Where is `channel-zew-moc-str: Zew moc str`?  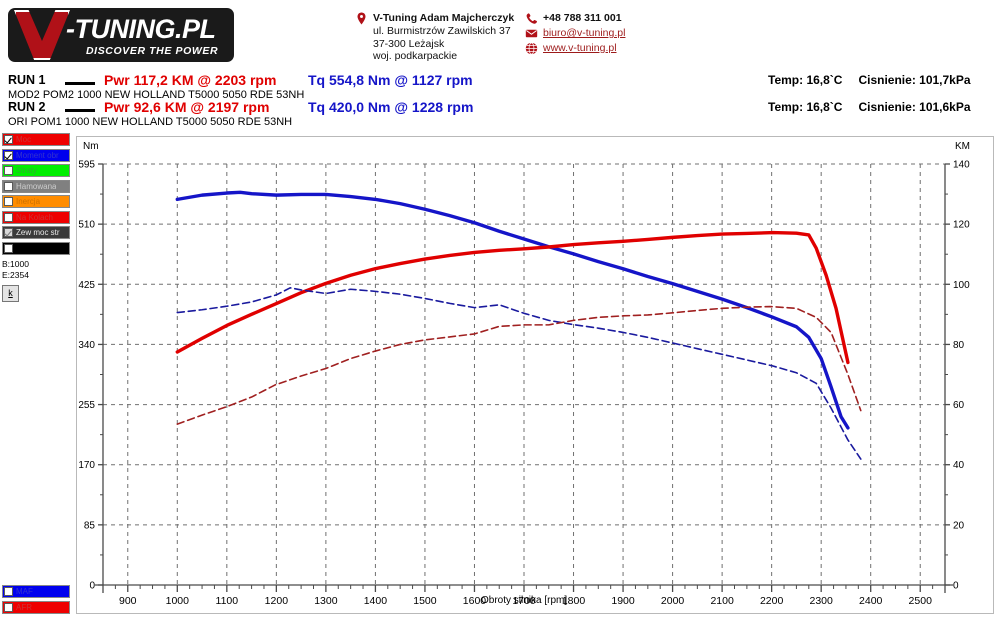 channel-zew-moc-str: Zew moc str is located at coordinates (36, 232).